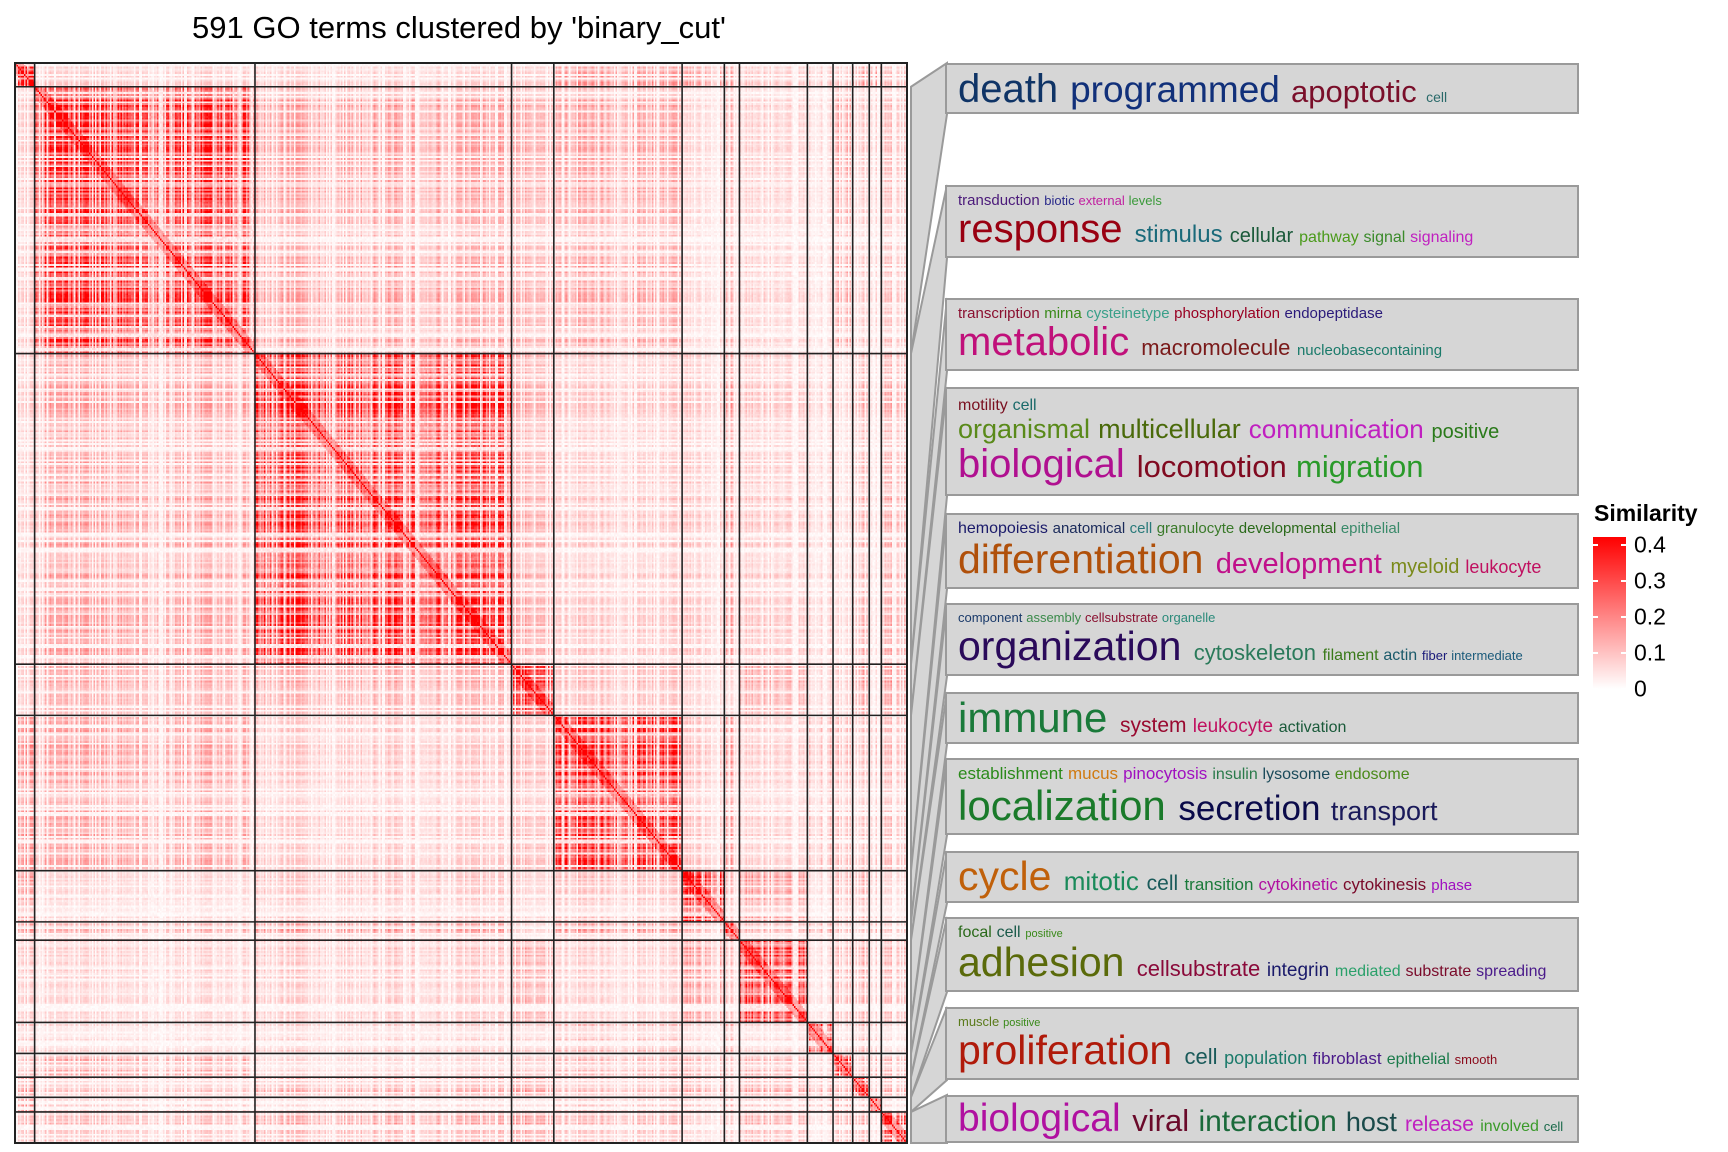  Describe the element at coordinates (1329, 238) in the screenshot. I see `word-cloud-word: pathway` at that location.